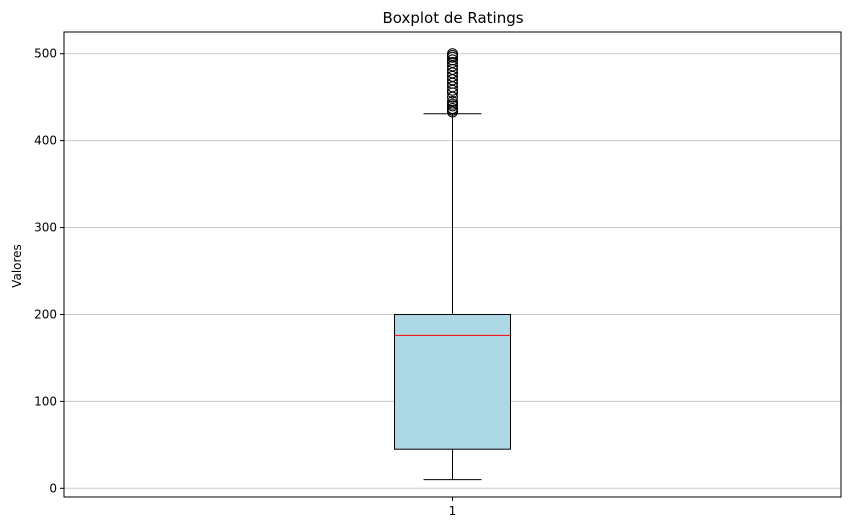  Describe the element at coordinates (452, 381) in the screenshot. I see `iqr-box` at that location.